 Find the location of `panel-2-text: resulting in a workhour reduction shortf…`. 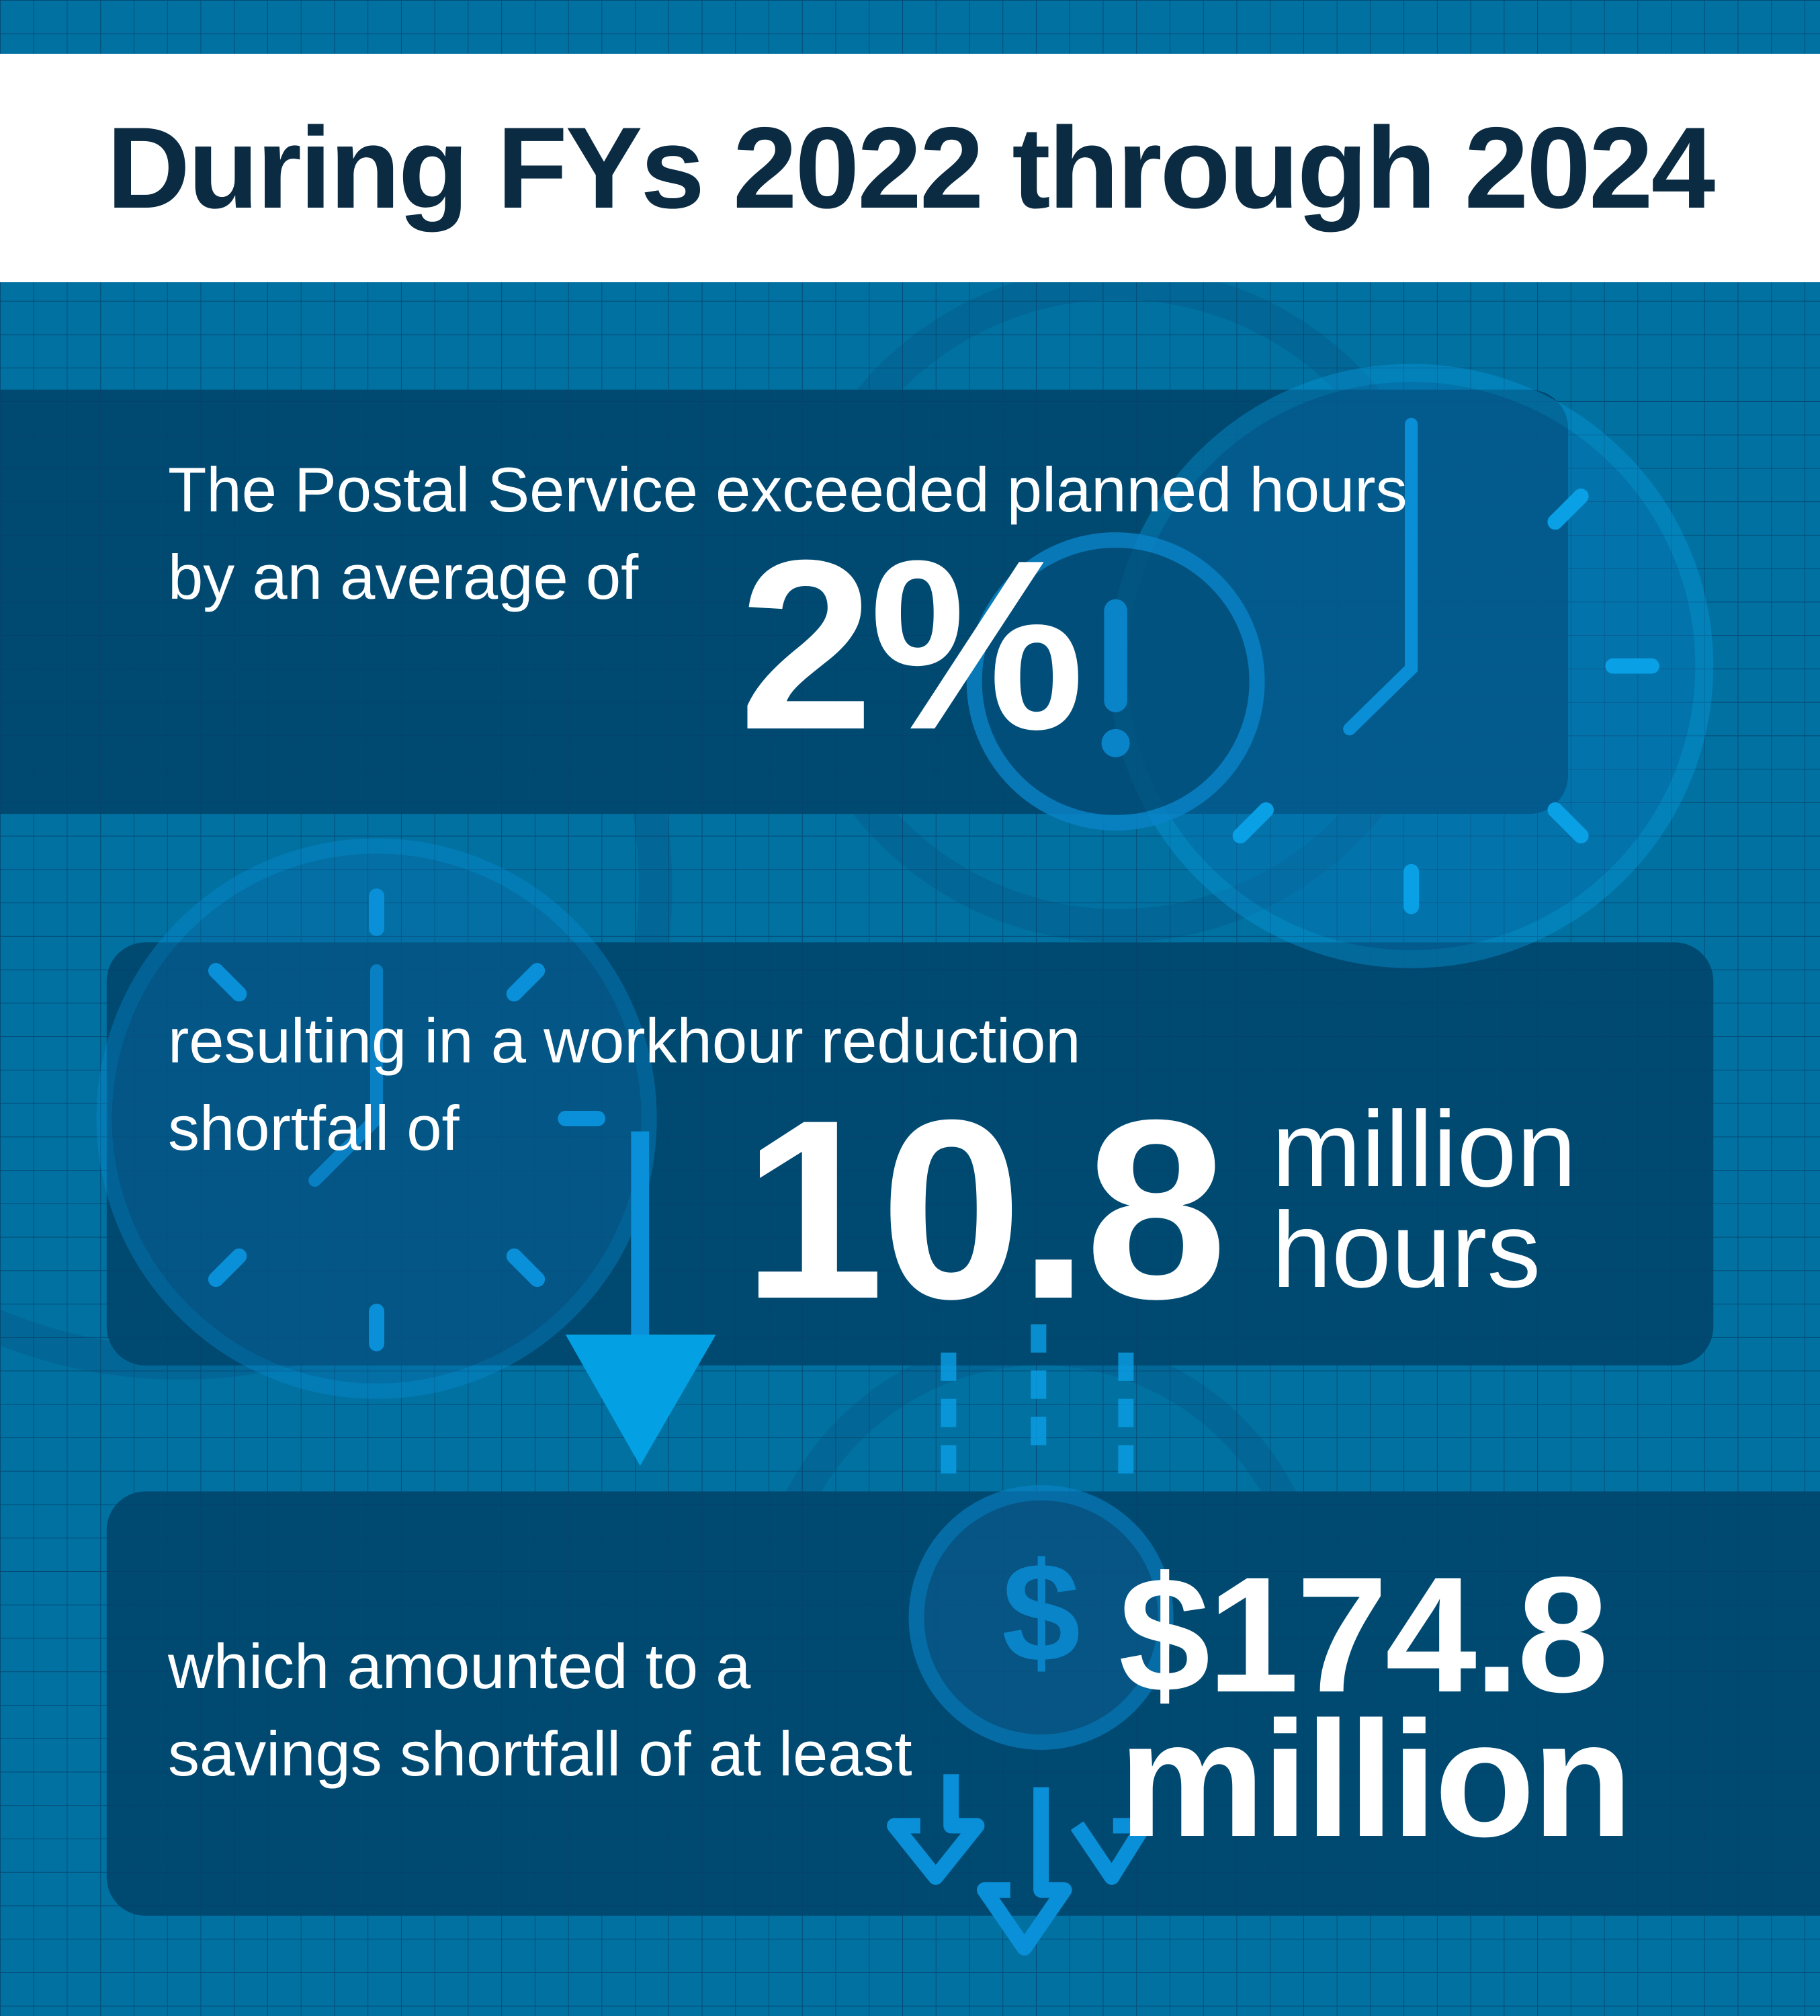

panel-2-text: resulting in a workhour reduction shortf… is located at coordinates (624, 1084).